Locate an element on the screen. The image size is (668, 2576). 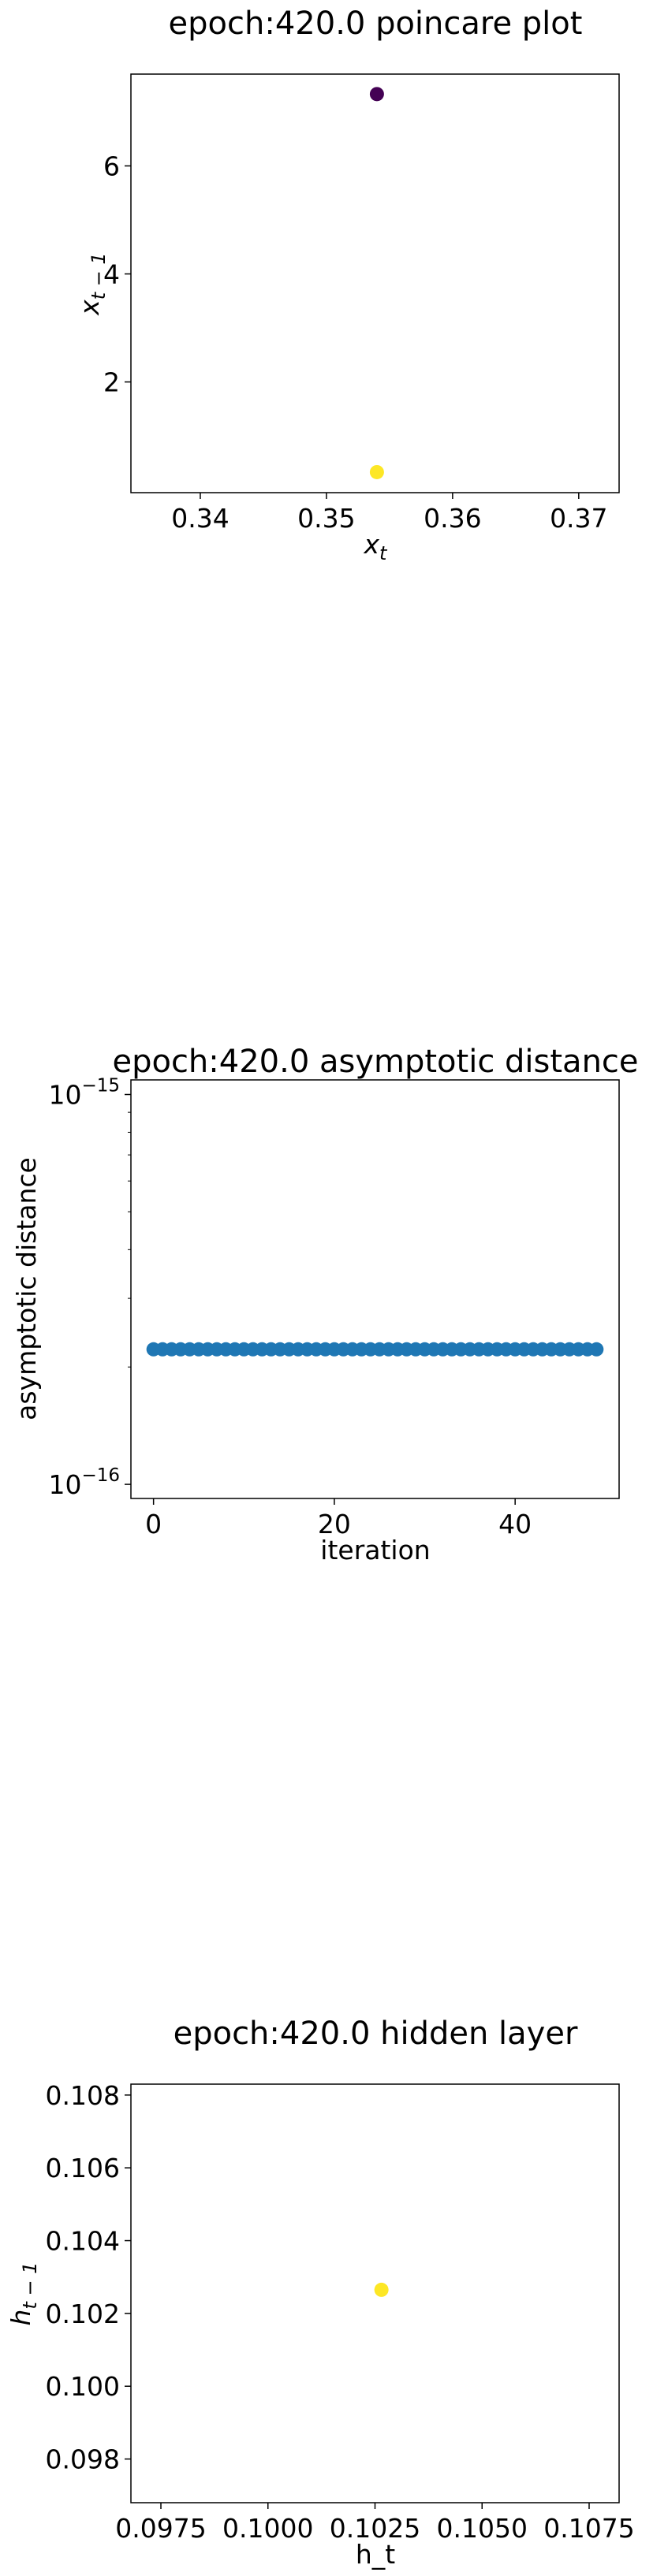
x-tick-label: 40 is located at coordinates (515, 1524).